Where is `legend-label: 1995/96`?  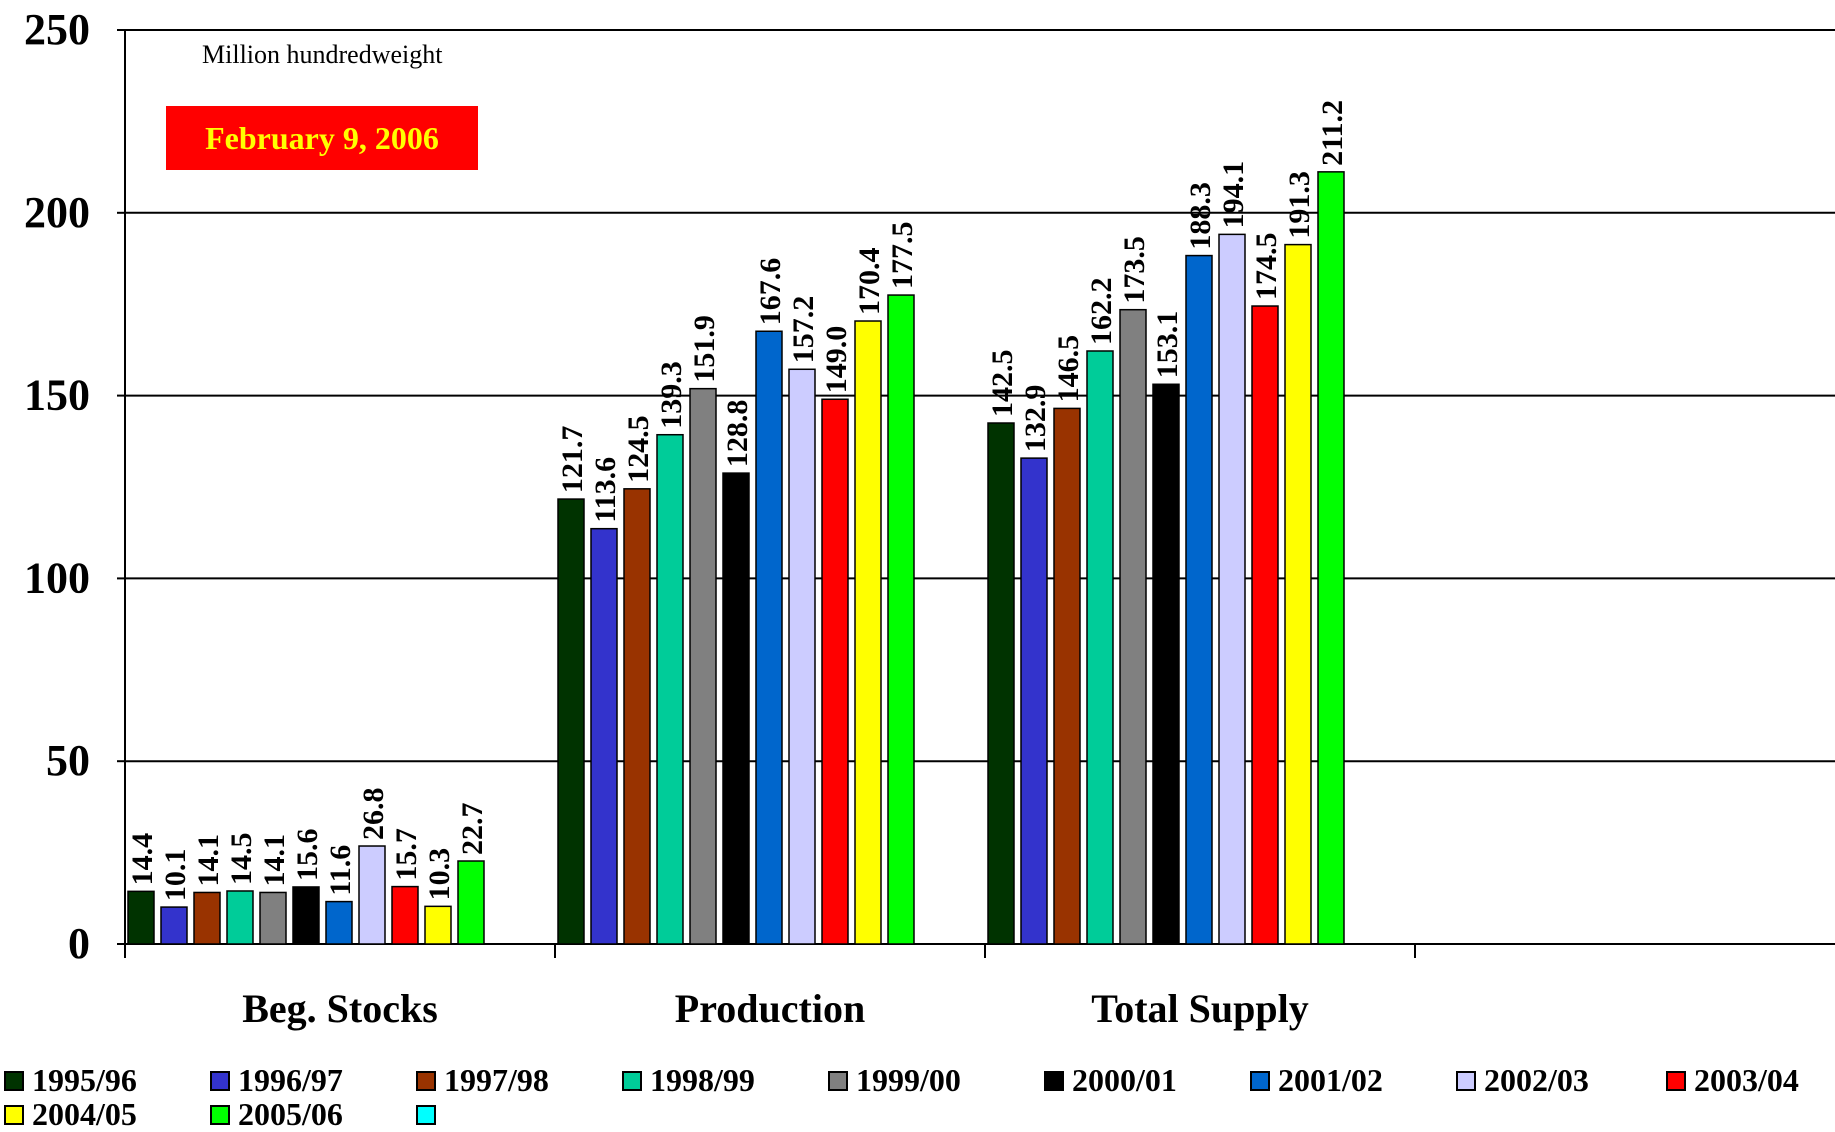
legend-label: 1995/96 is located at coordinates (84, 1080).